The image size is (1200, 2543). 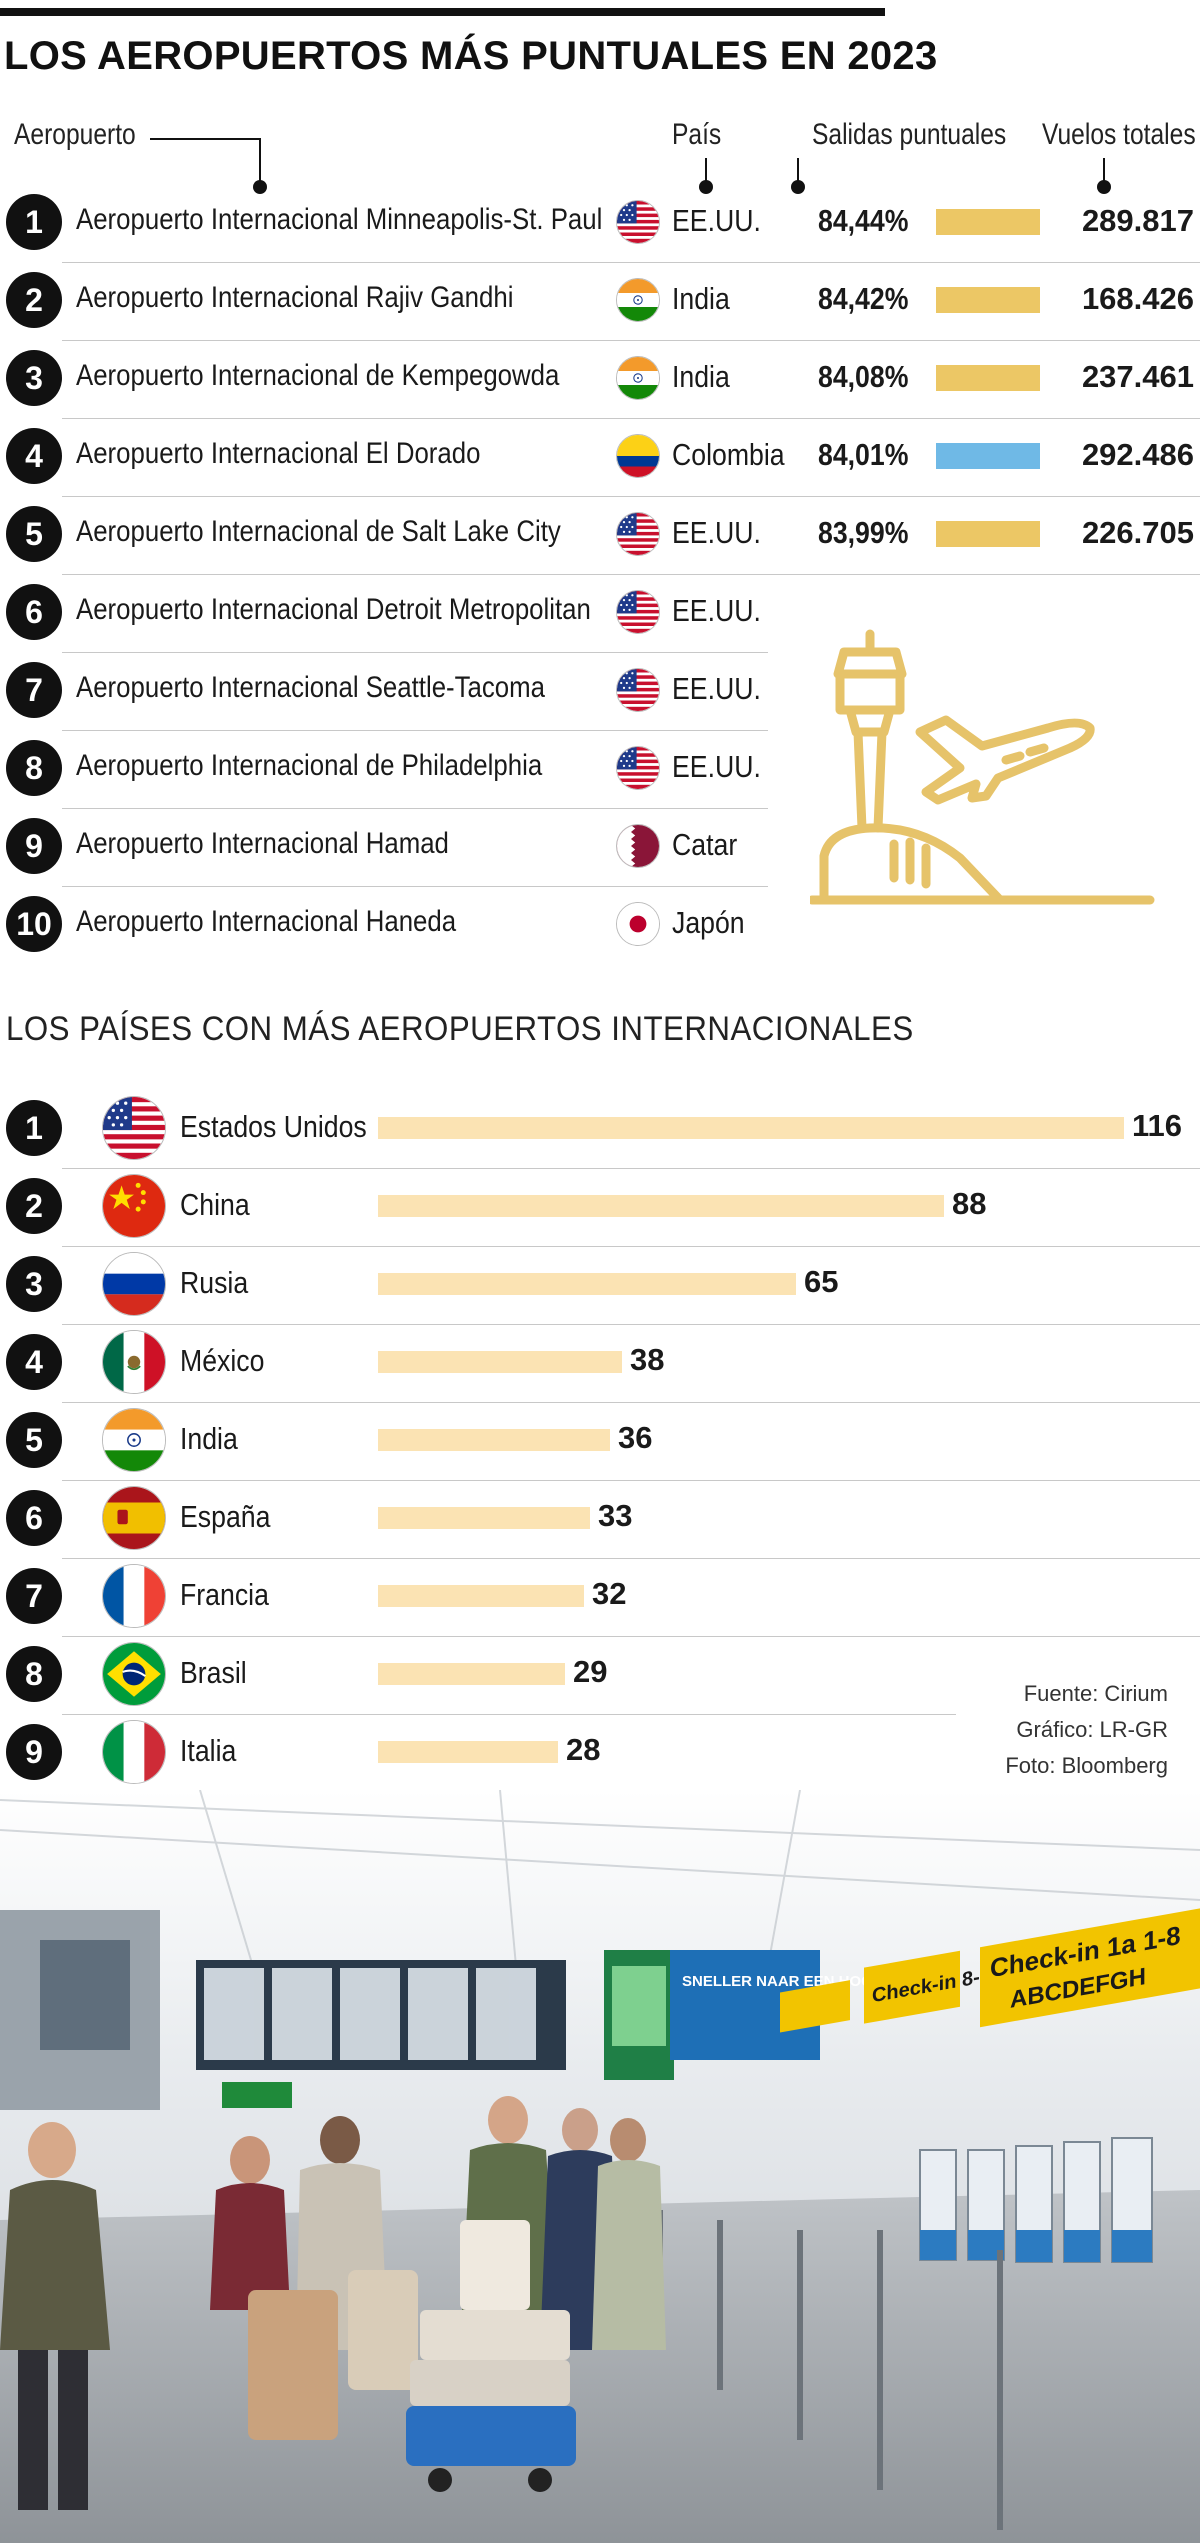 What do you see at coordinates (728, 454) in the screenshot?
I see `airport-country: Colombia` at bounding box center [728, 454].